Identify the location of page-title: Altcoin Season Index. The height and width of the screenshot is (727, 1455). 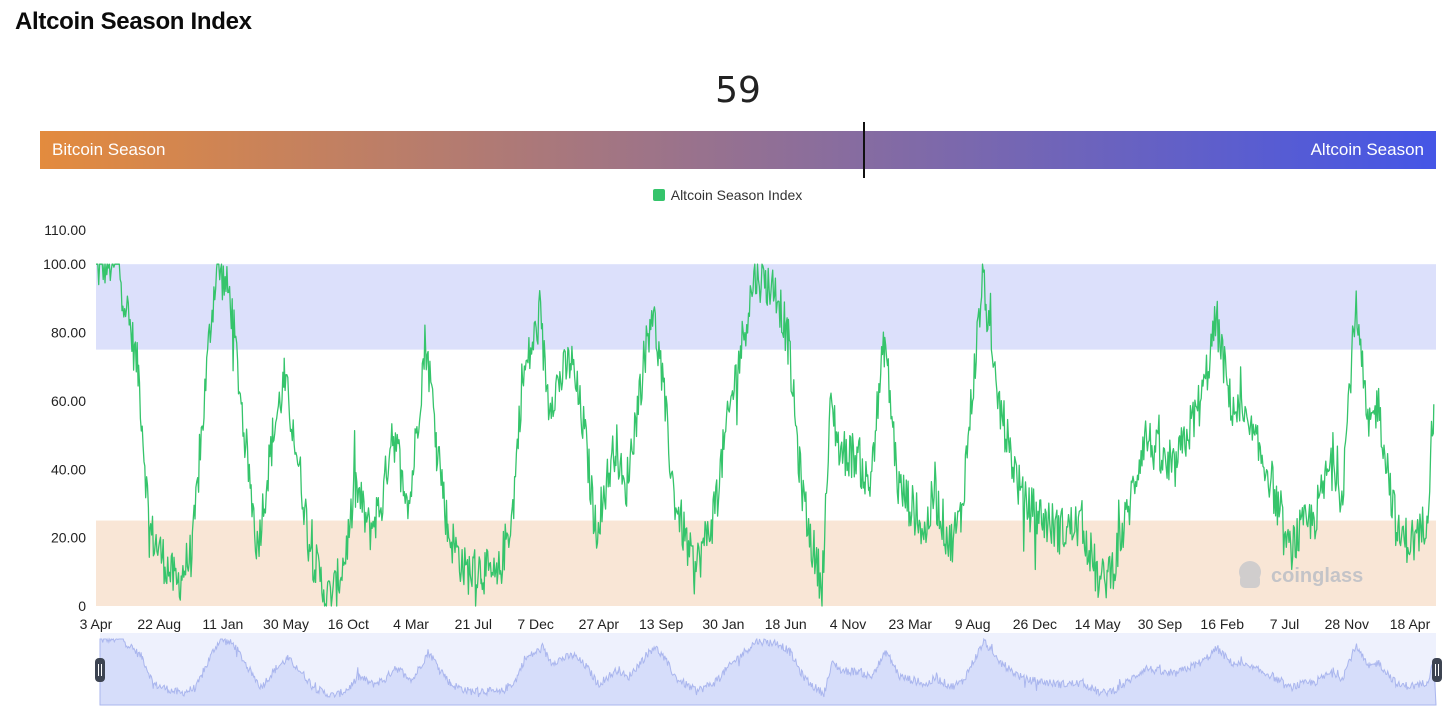
(133, 21).